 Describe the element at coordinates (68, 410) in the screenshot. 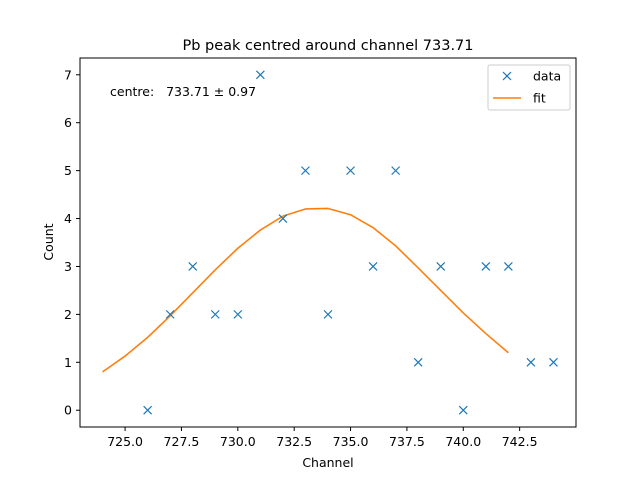

I see `y-tick-label: 0` at that location.